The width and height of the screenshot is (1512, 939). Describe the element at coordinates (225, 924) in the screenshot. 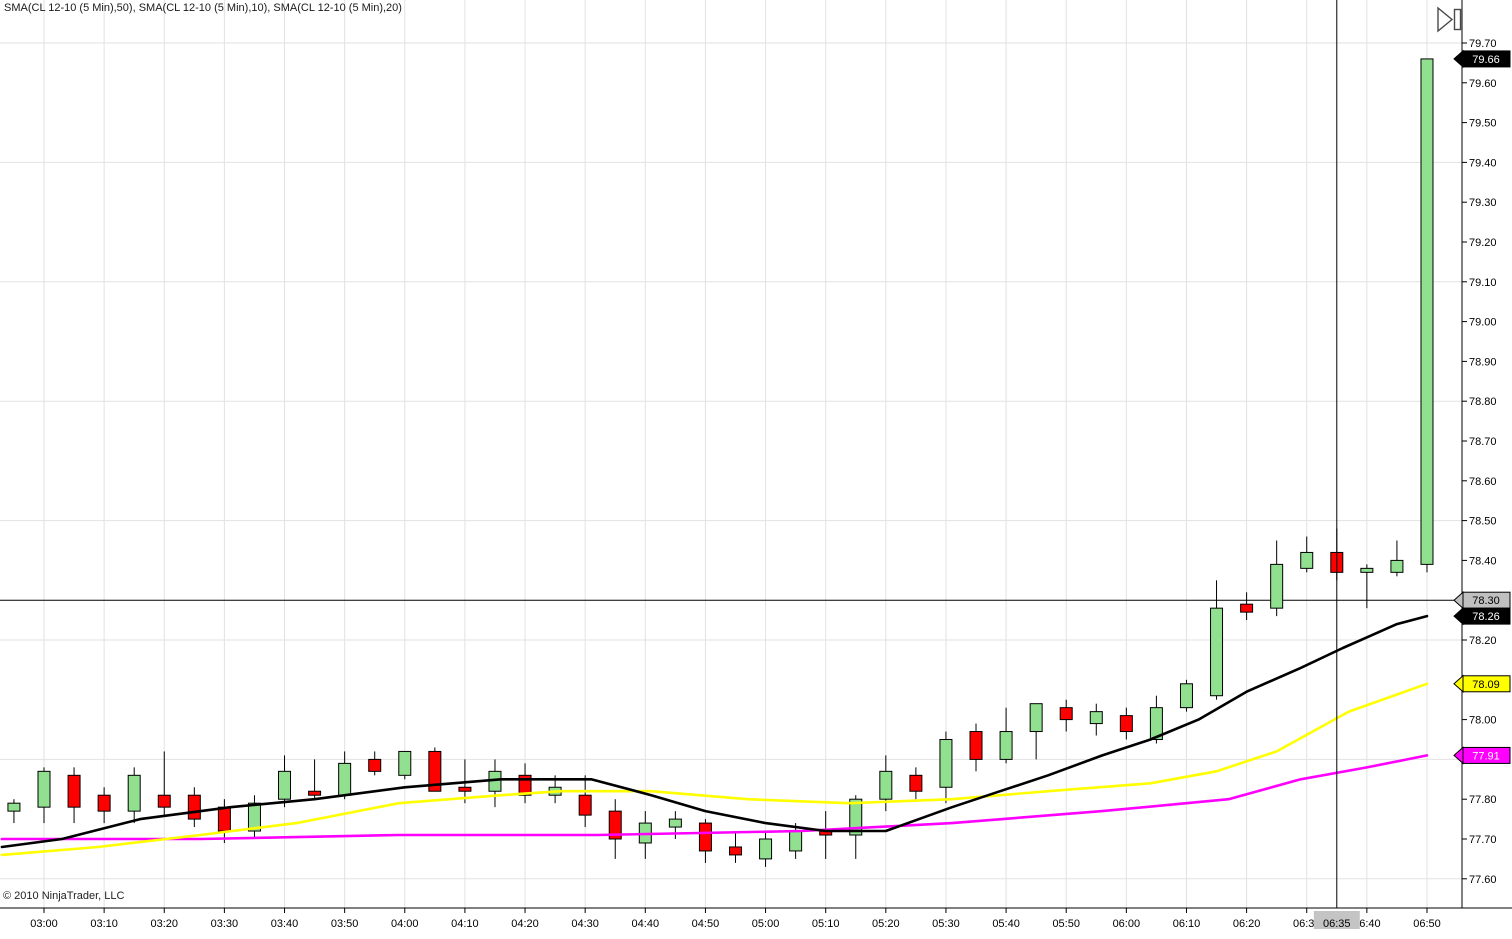

I see `time-tick-label: 03:30` at that location.